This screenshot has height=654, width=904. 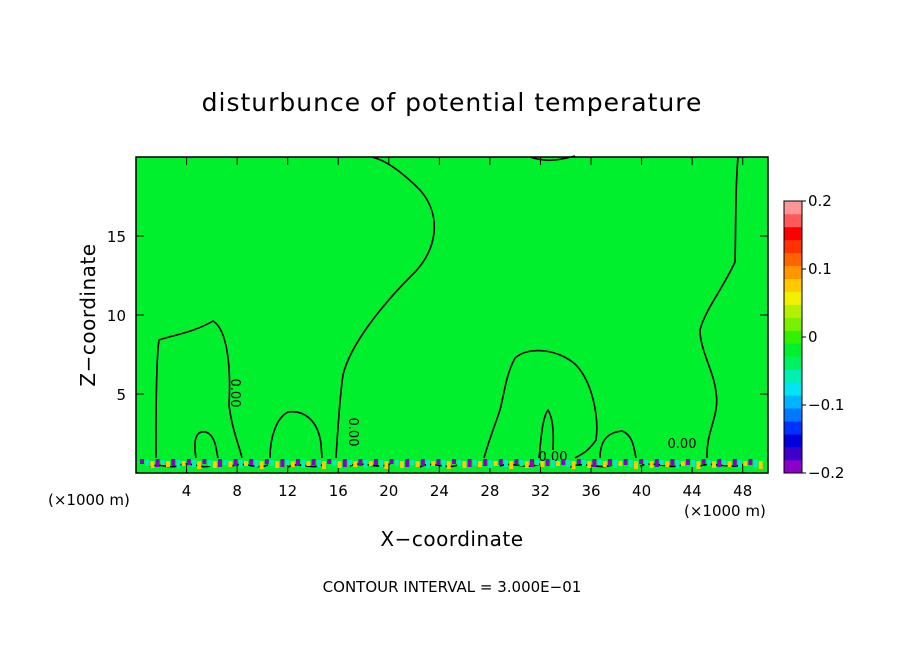 I want to click on x-tick-label: 8, so click(x=237, y=491).